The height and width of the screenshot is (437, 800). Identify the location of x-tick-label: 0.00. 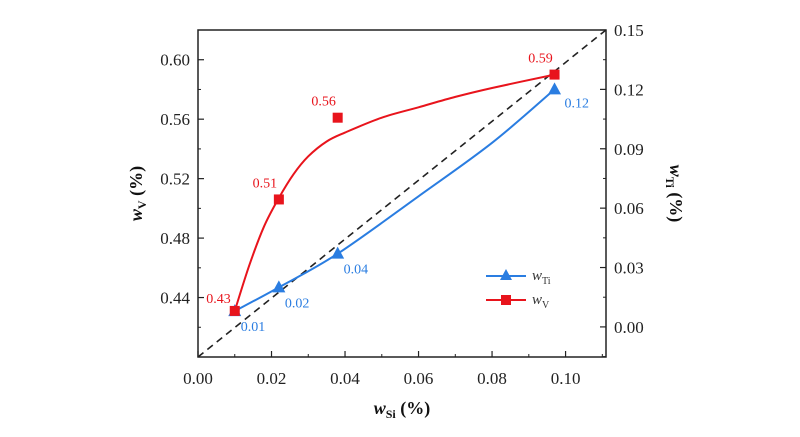
(198, 378).